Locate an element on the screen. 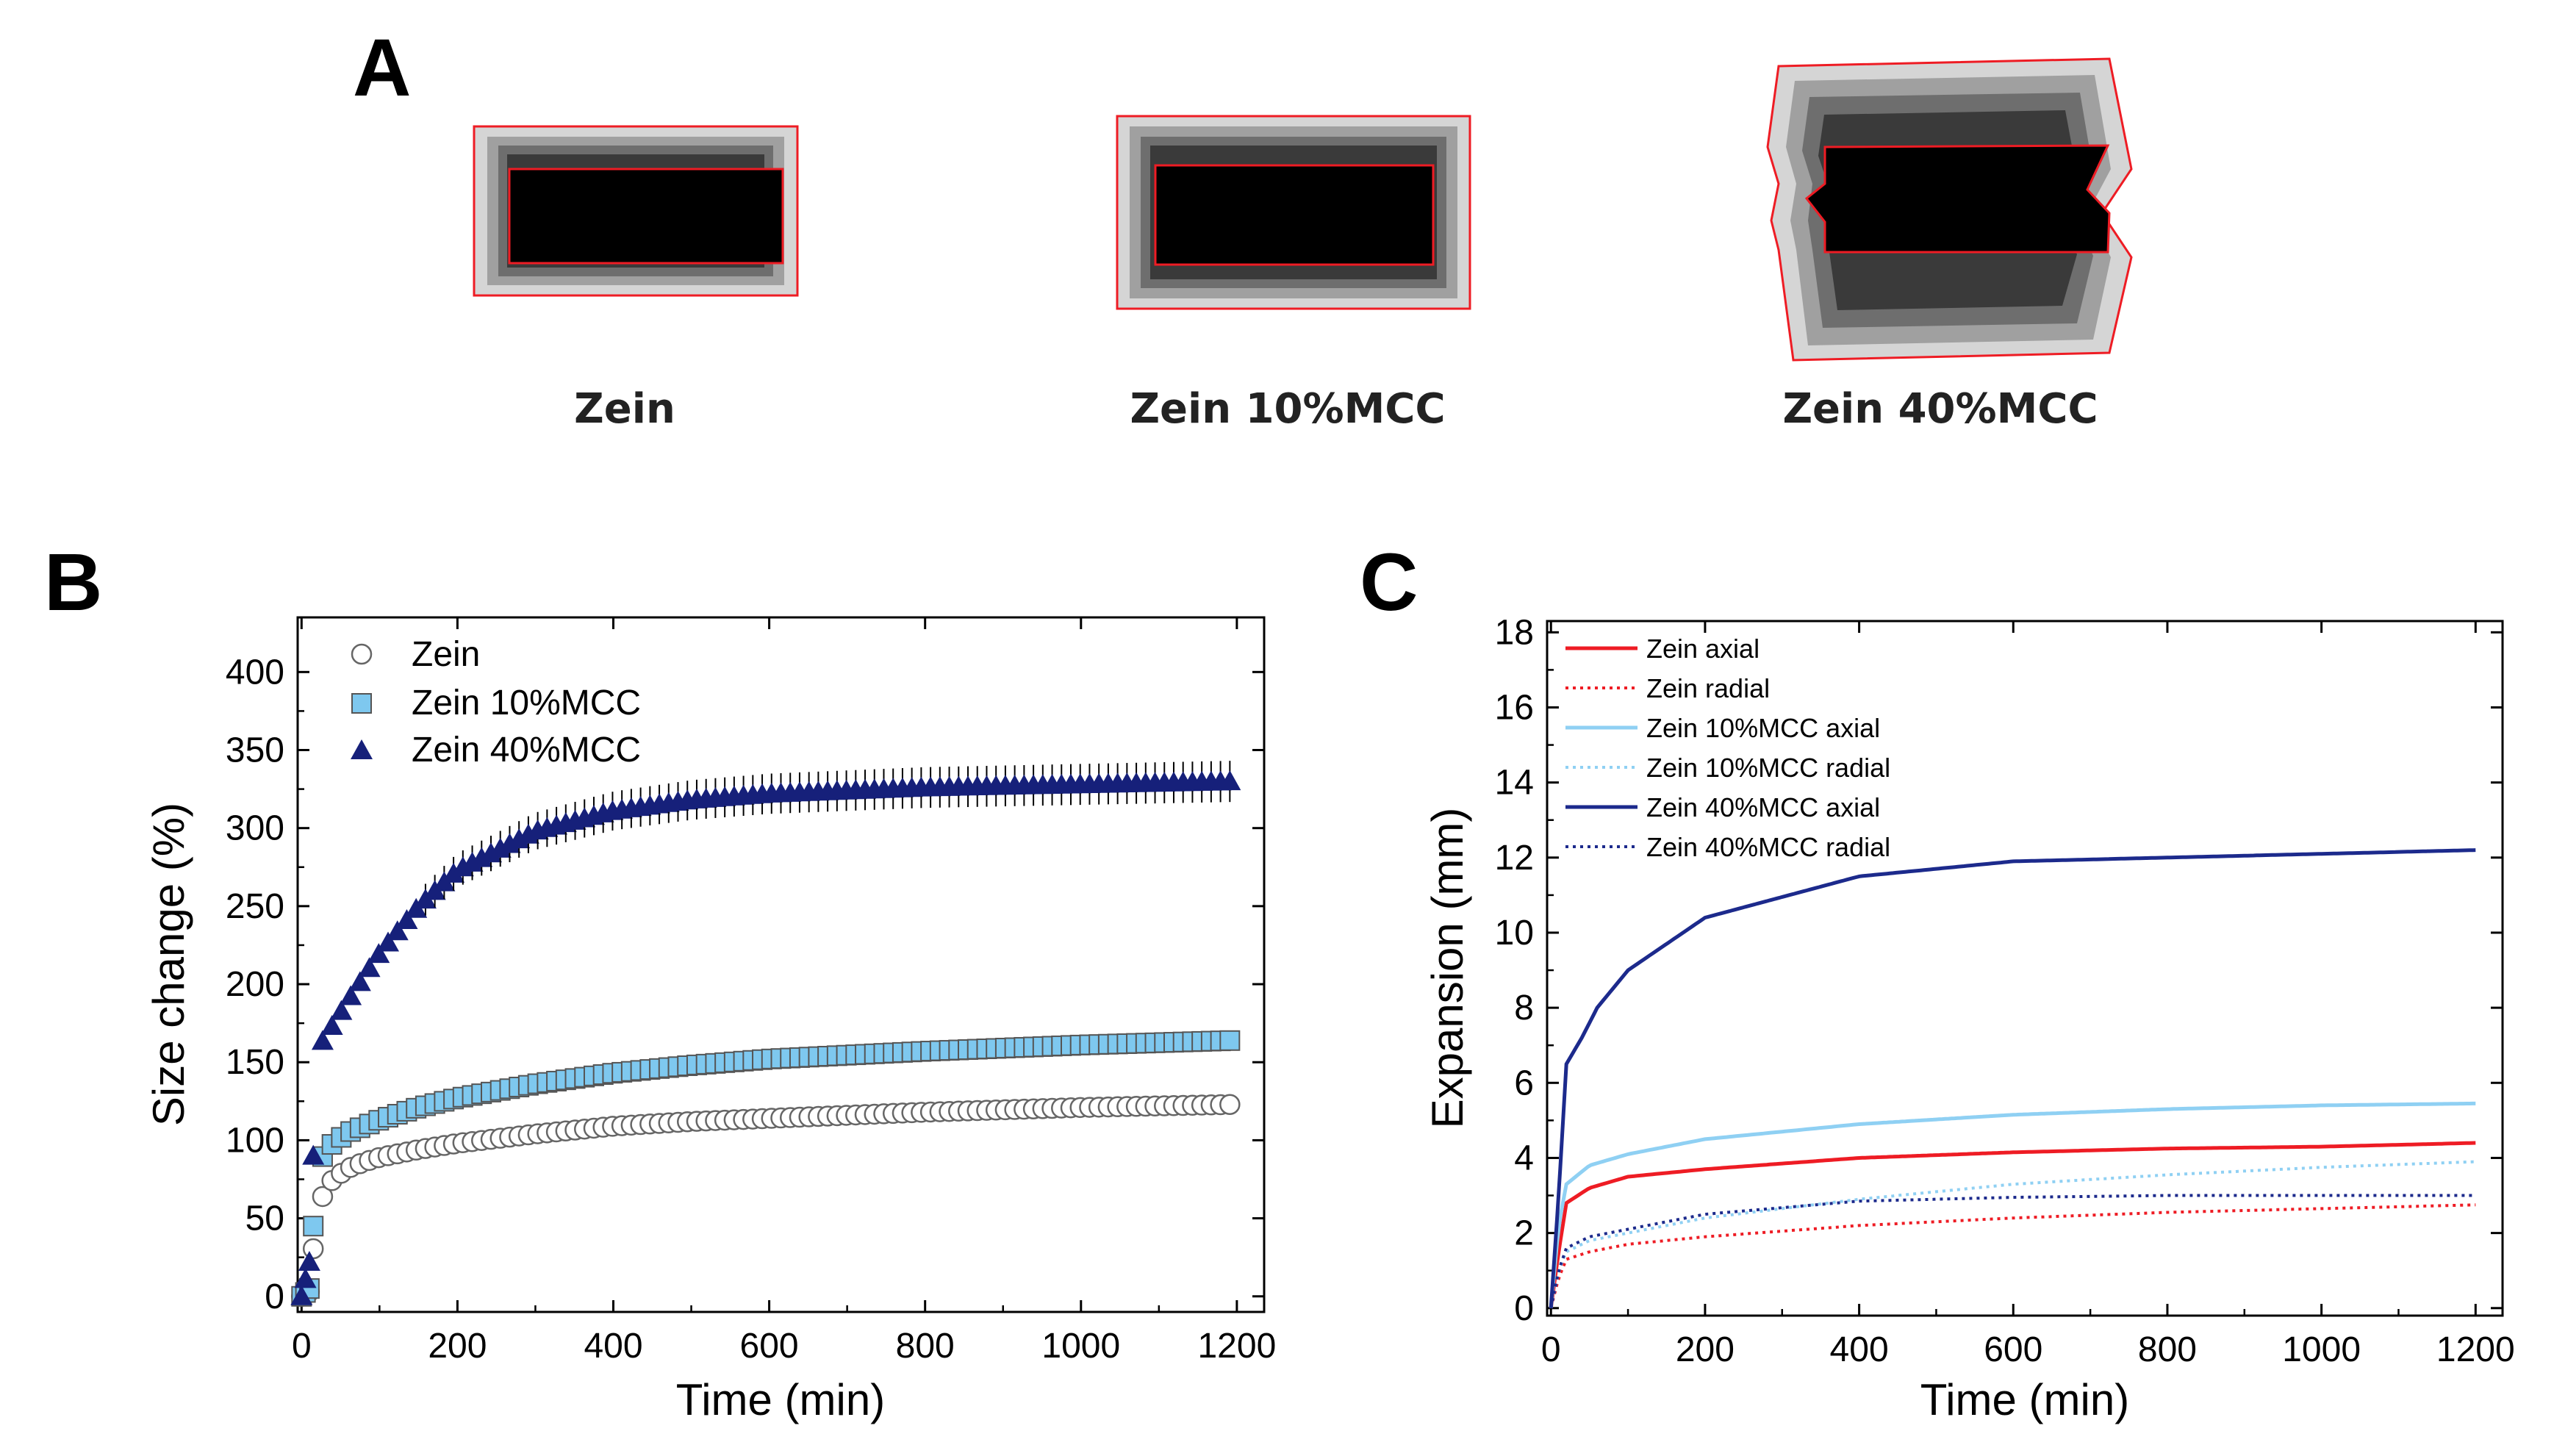 Image resolution: width=2554 pixels, height=1456 pixels. y-tick-label-c: 6 is located at coordinates (1524, 1083).